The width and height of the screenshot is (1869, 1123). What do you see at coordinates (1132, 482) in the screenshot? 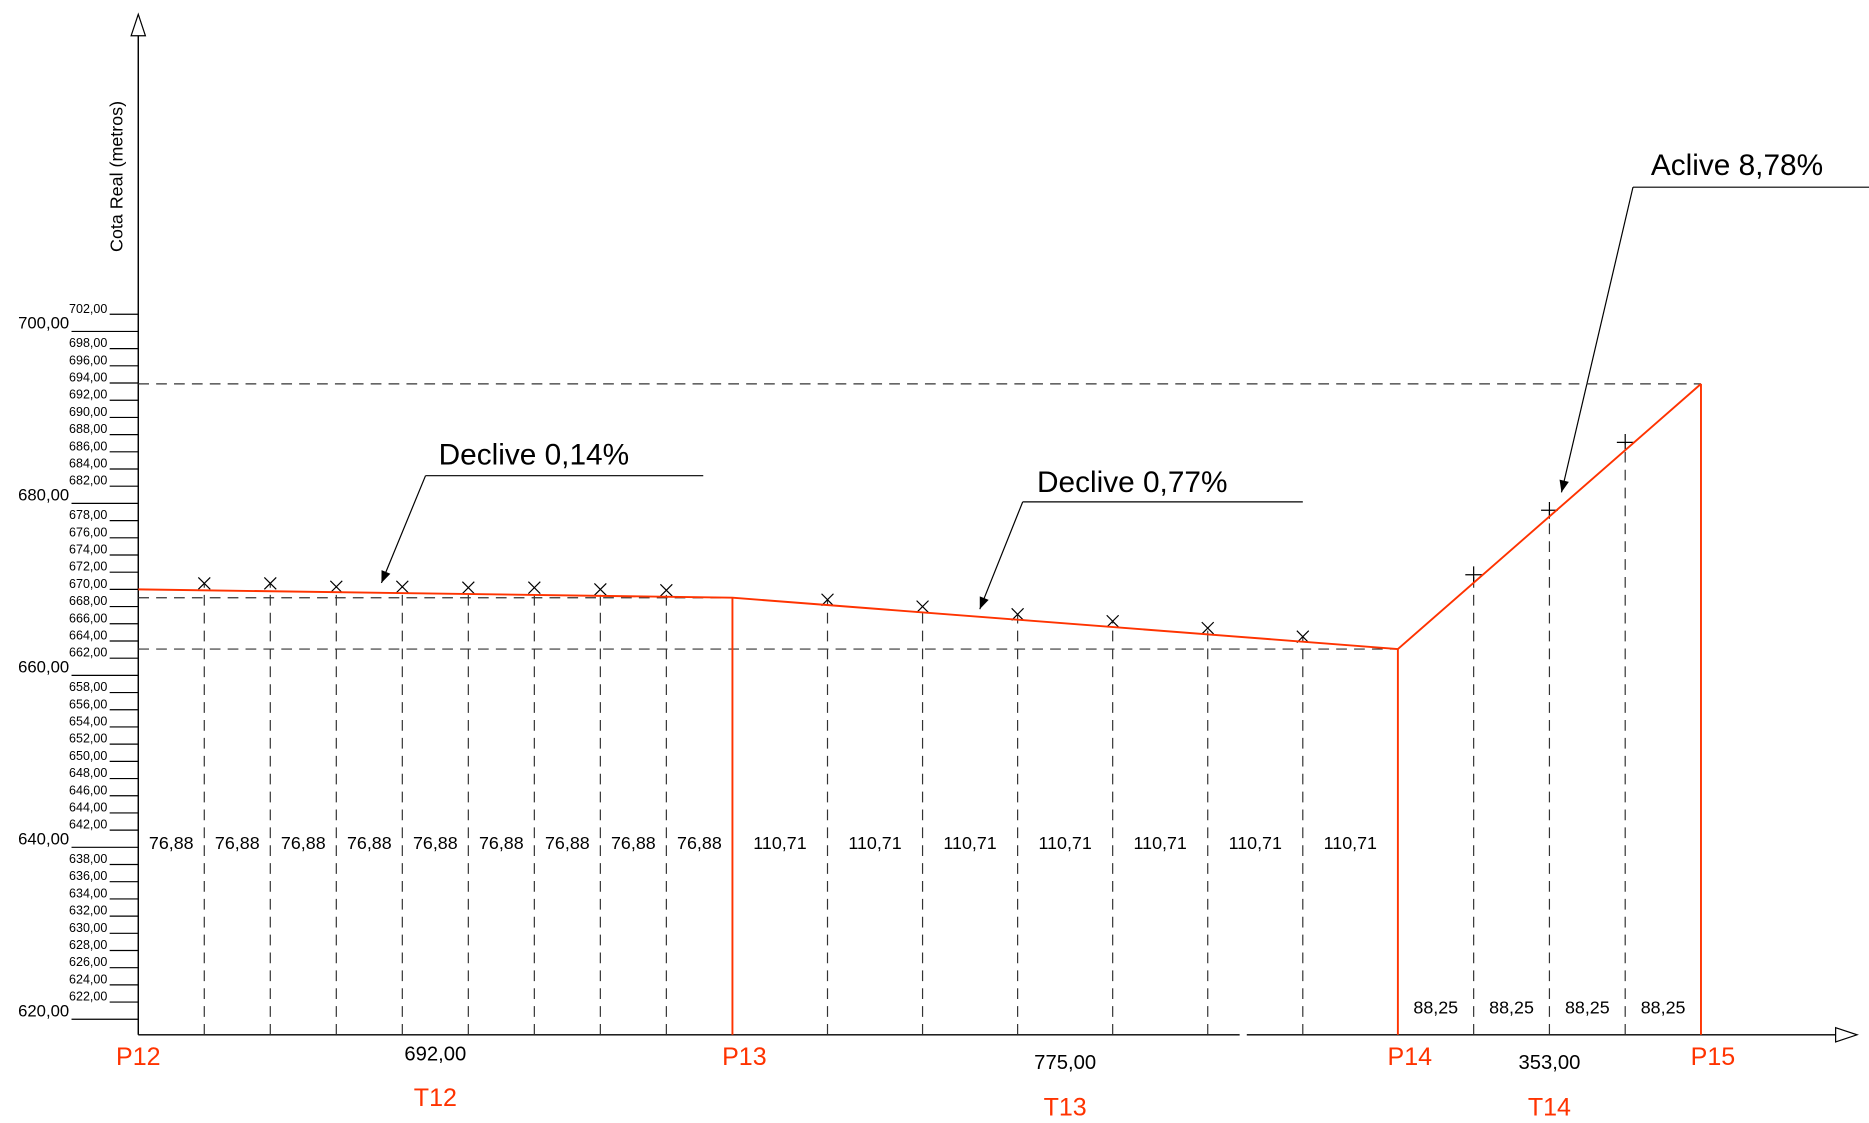
I see `annotation: Declive 0,77%` at bounding box center [1132, 482].